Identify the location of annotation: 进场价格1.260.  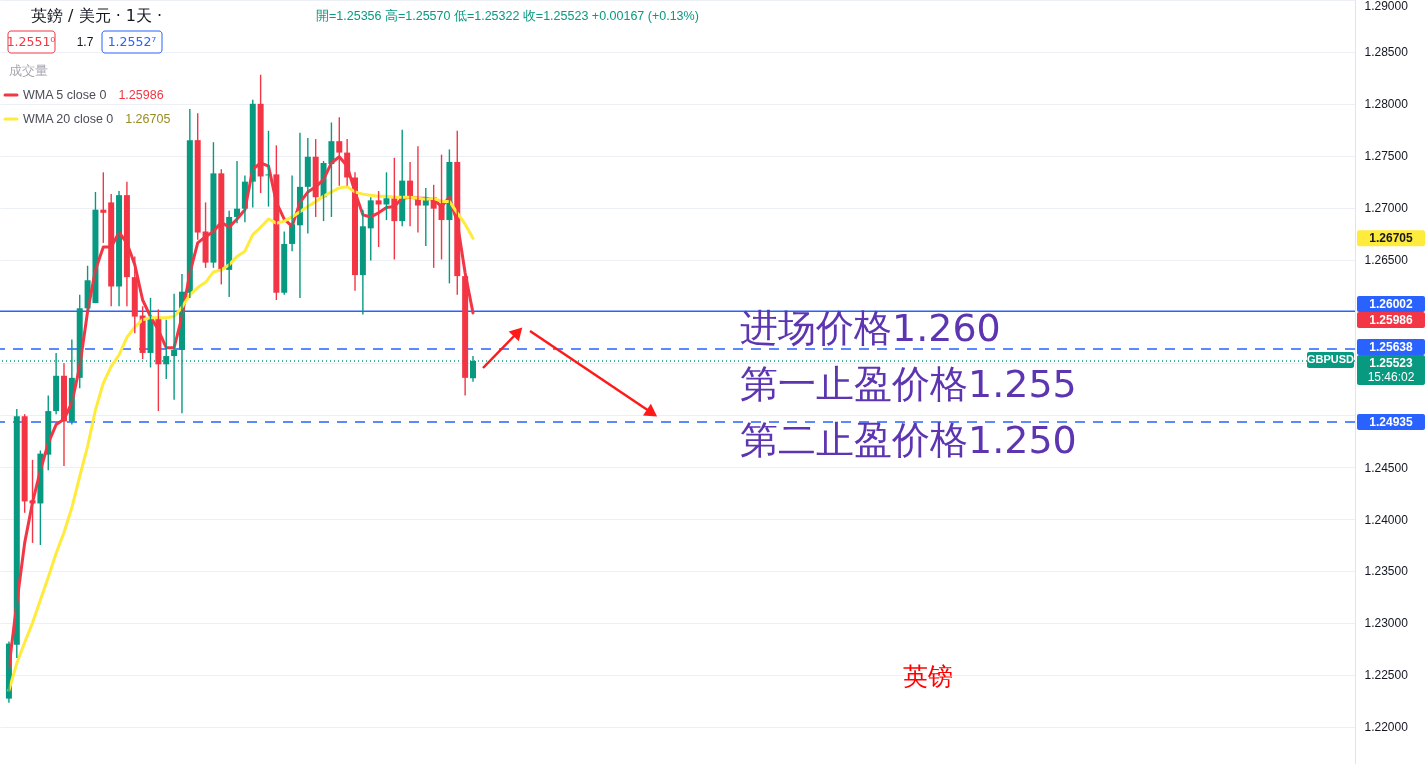
(870, 328).